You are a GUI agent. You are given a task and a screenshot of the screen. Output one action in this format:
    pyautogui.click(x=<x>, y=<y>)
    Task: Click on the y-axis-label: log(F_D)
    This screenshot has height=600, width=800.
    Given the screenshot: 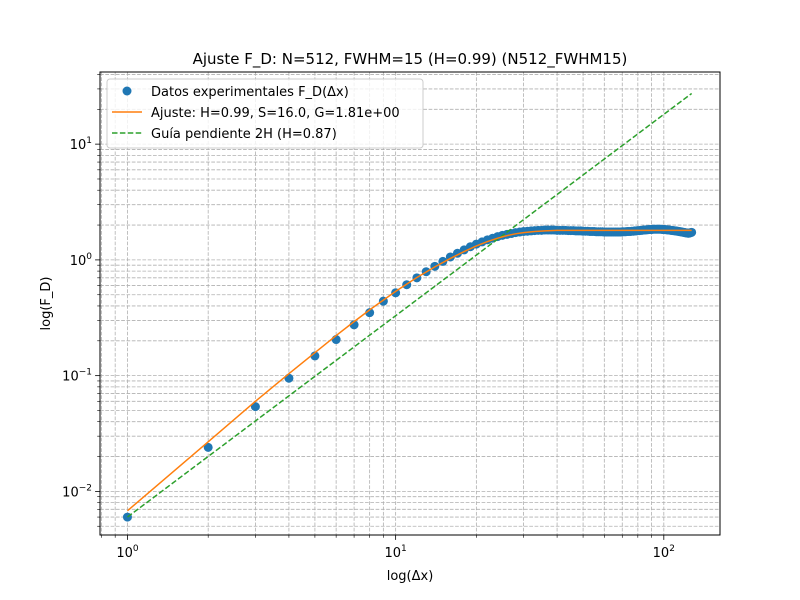 What is the action you would take?
    pyautogui.click(x=46, y=304)
    